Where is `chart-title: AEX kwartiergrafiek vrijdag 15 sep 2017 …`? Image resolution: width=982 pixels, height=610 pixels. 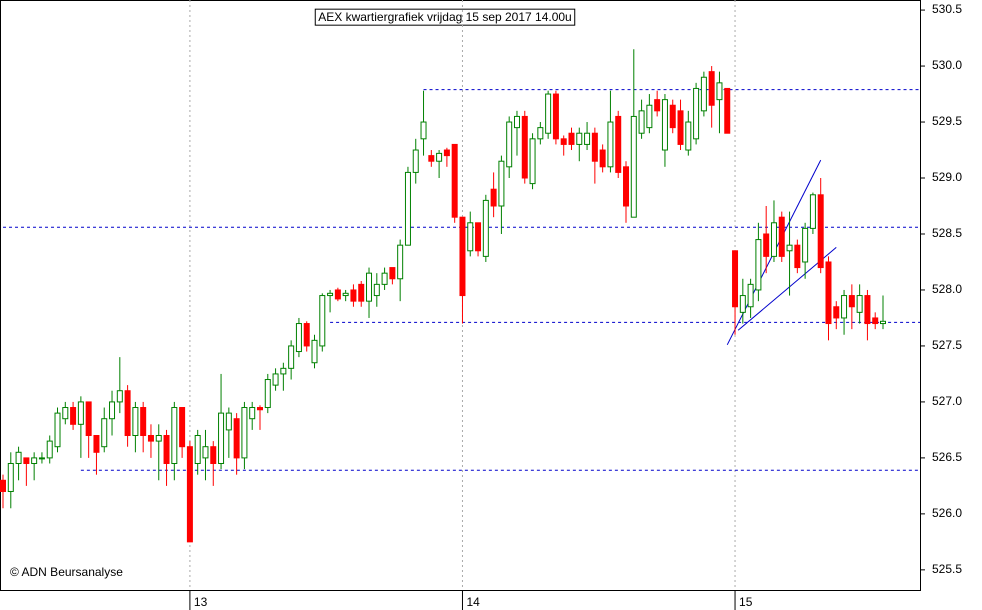
chart-title: AEX kwartiergrafiek vrijdag 15 sep 2017 … is located at coordinates (444, 17).